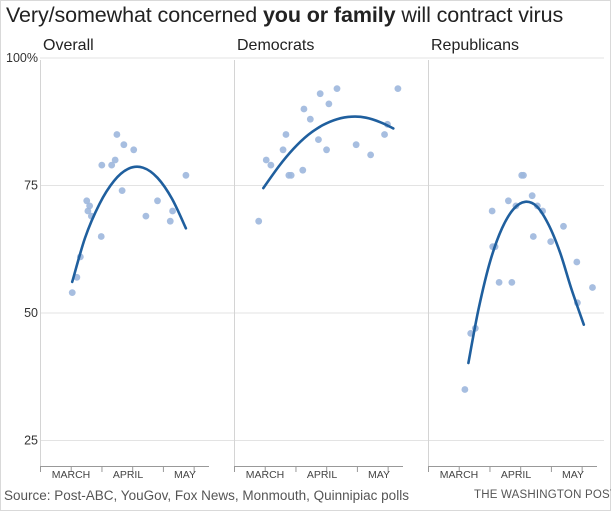 The width and height of the screenshot is (611, 511). I want to click on y-tick-label-100: 100%, so click(22, 58).